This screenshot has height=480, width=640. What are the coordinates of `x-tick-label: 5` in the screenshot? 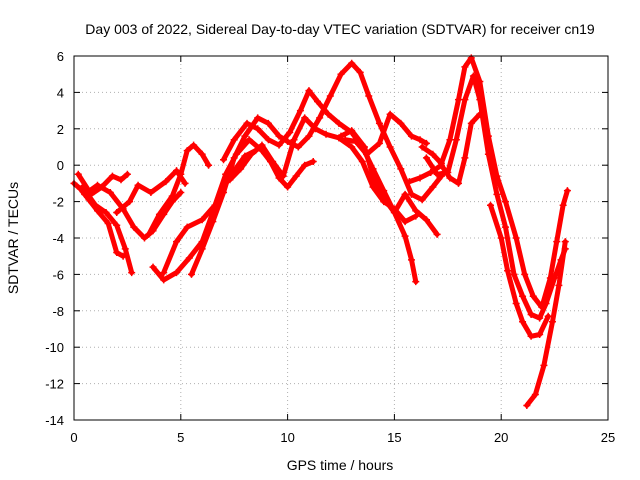 It's located at (180, 437).